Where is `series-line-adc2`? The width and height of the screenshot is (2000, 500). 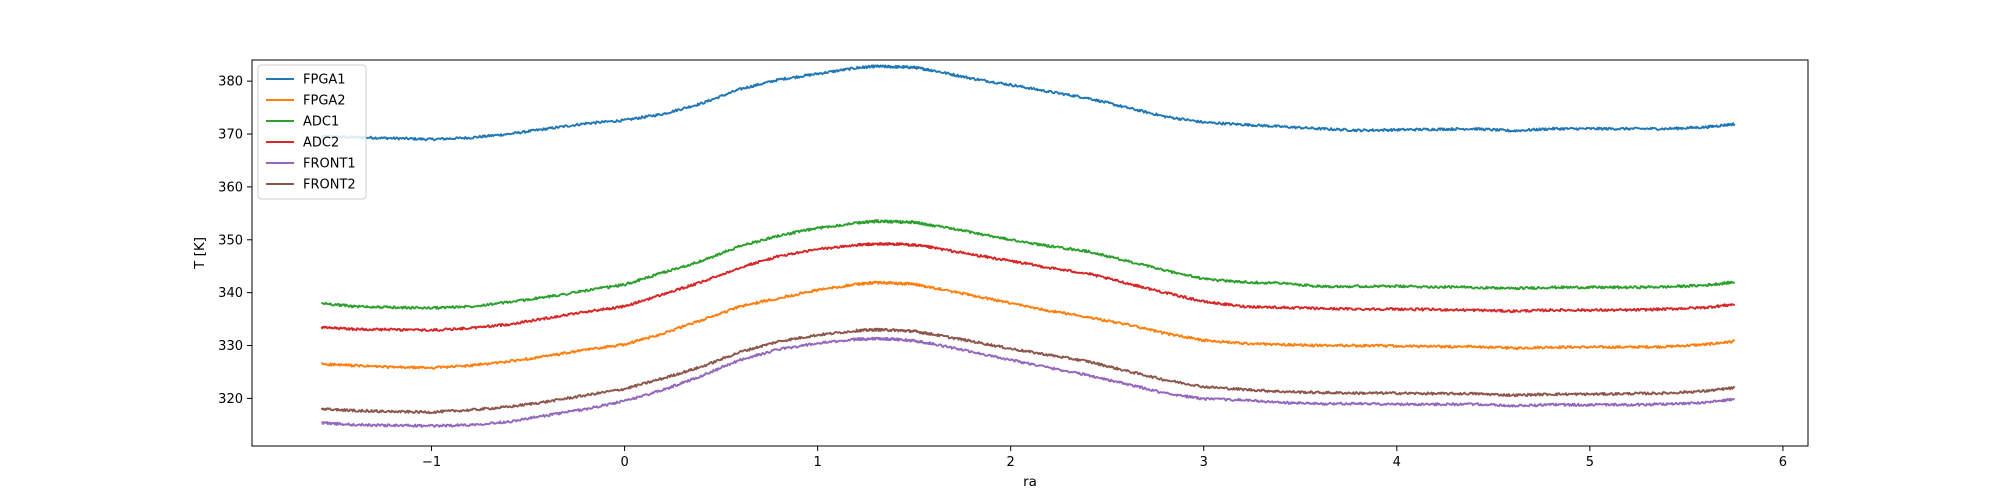
series-line-adc2 is located at coordinates (1028, 286).